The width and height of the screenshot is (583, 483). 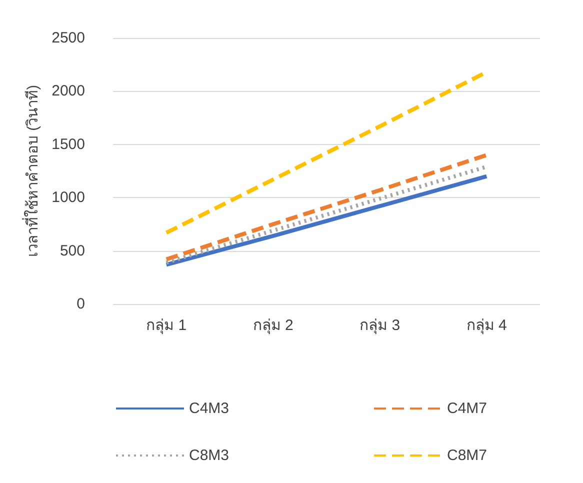 I want to click on legend-label: C4M3, so click(x=209, y=408).